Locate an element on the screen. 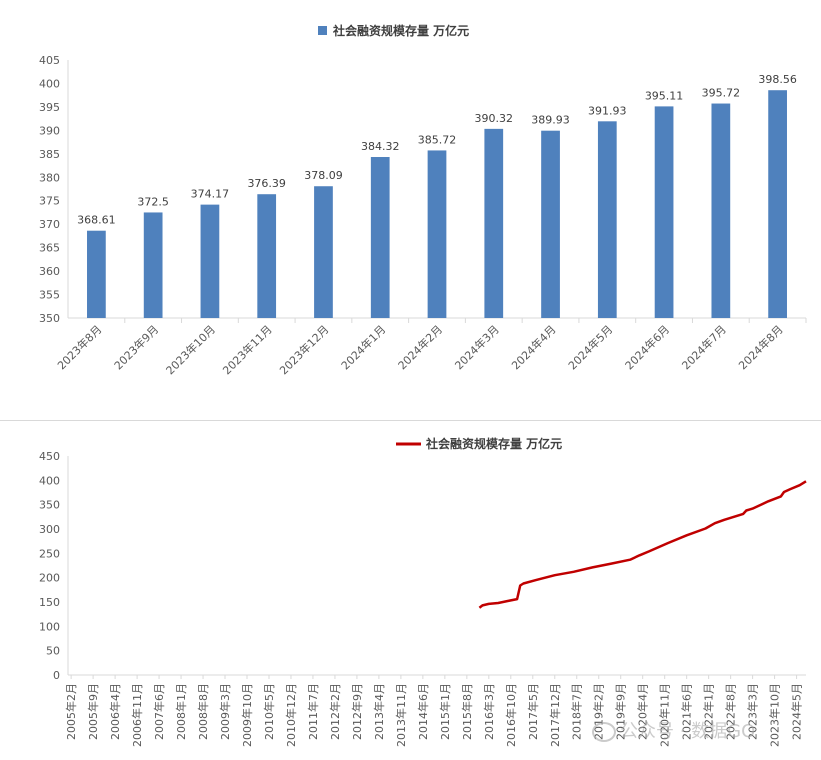  y-tick-label: 355 is located at coordinates (49, 295).